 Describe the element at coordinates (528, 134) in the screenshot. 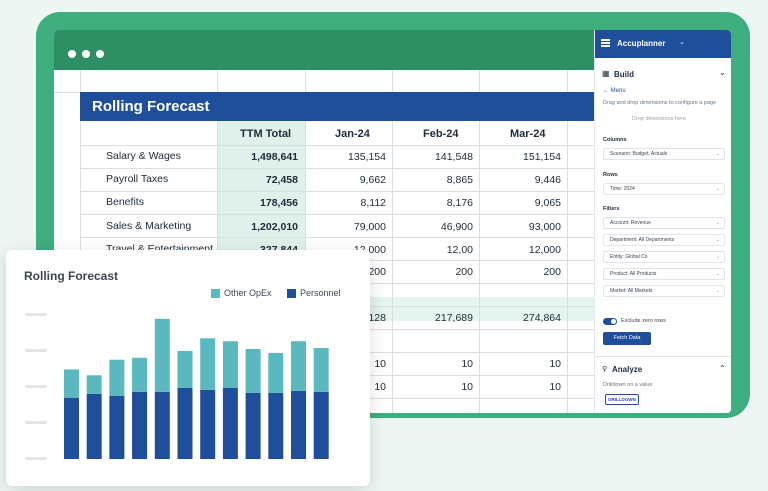

I see `col-header-mar: Mar-24` at that location.